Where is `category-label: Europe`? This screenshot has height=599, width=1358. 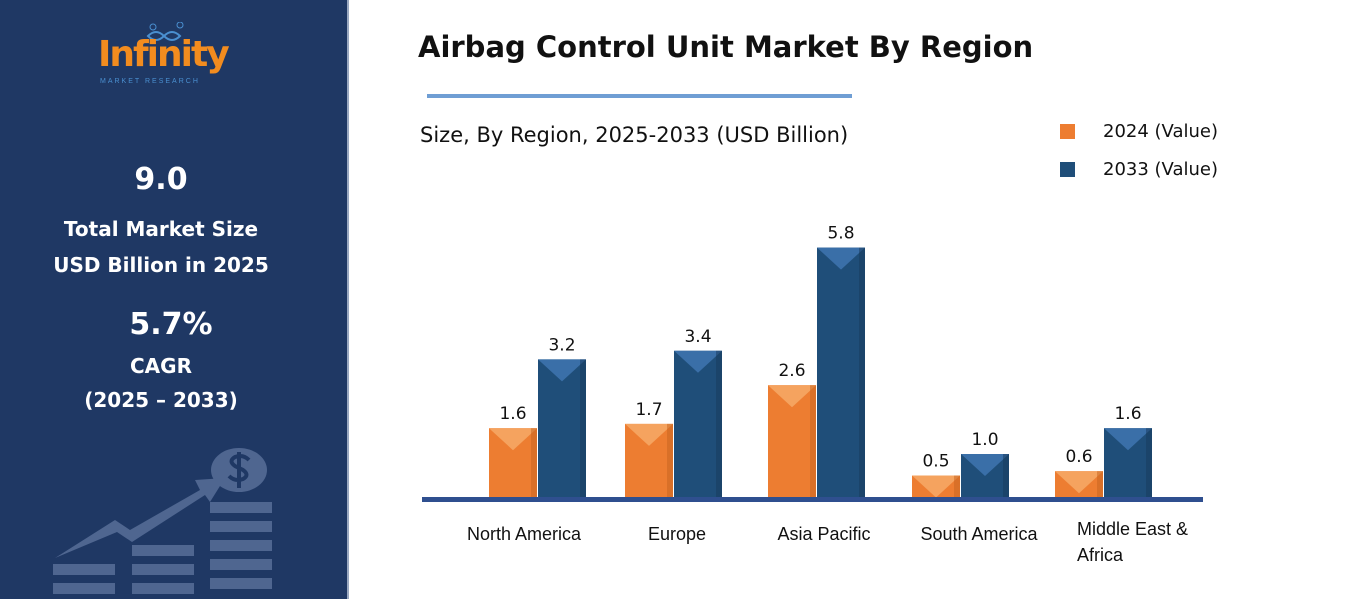 category-label: Europe is located at coordinates (677, 534).